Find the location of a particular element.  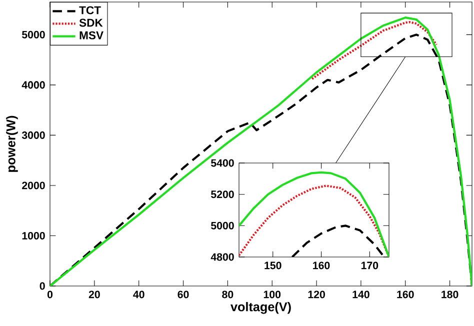

x-tick-label: 170 is located at coordinates (369, 266).